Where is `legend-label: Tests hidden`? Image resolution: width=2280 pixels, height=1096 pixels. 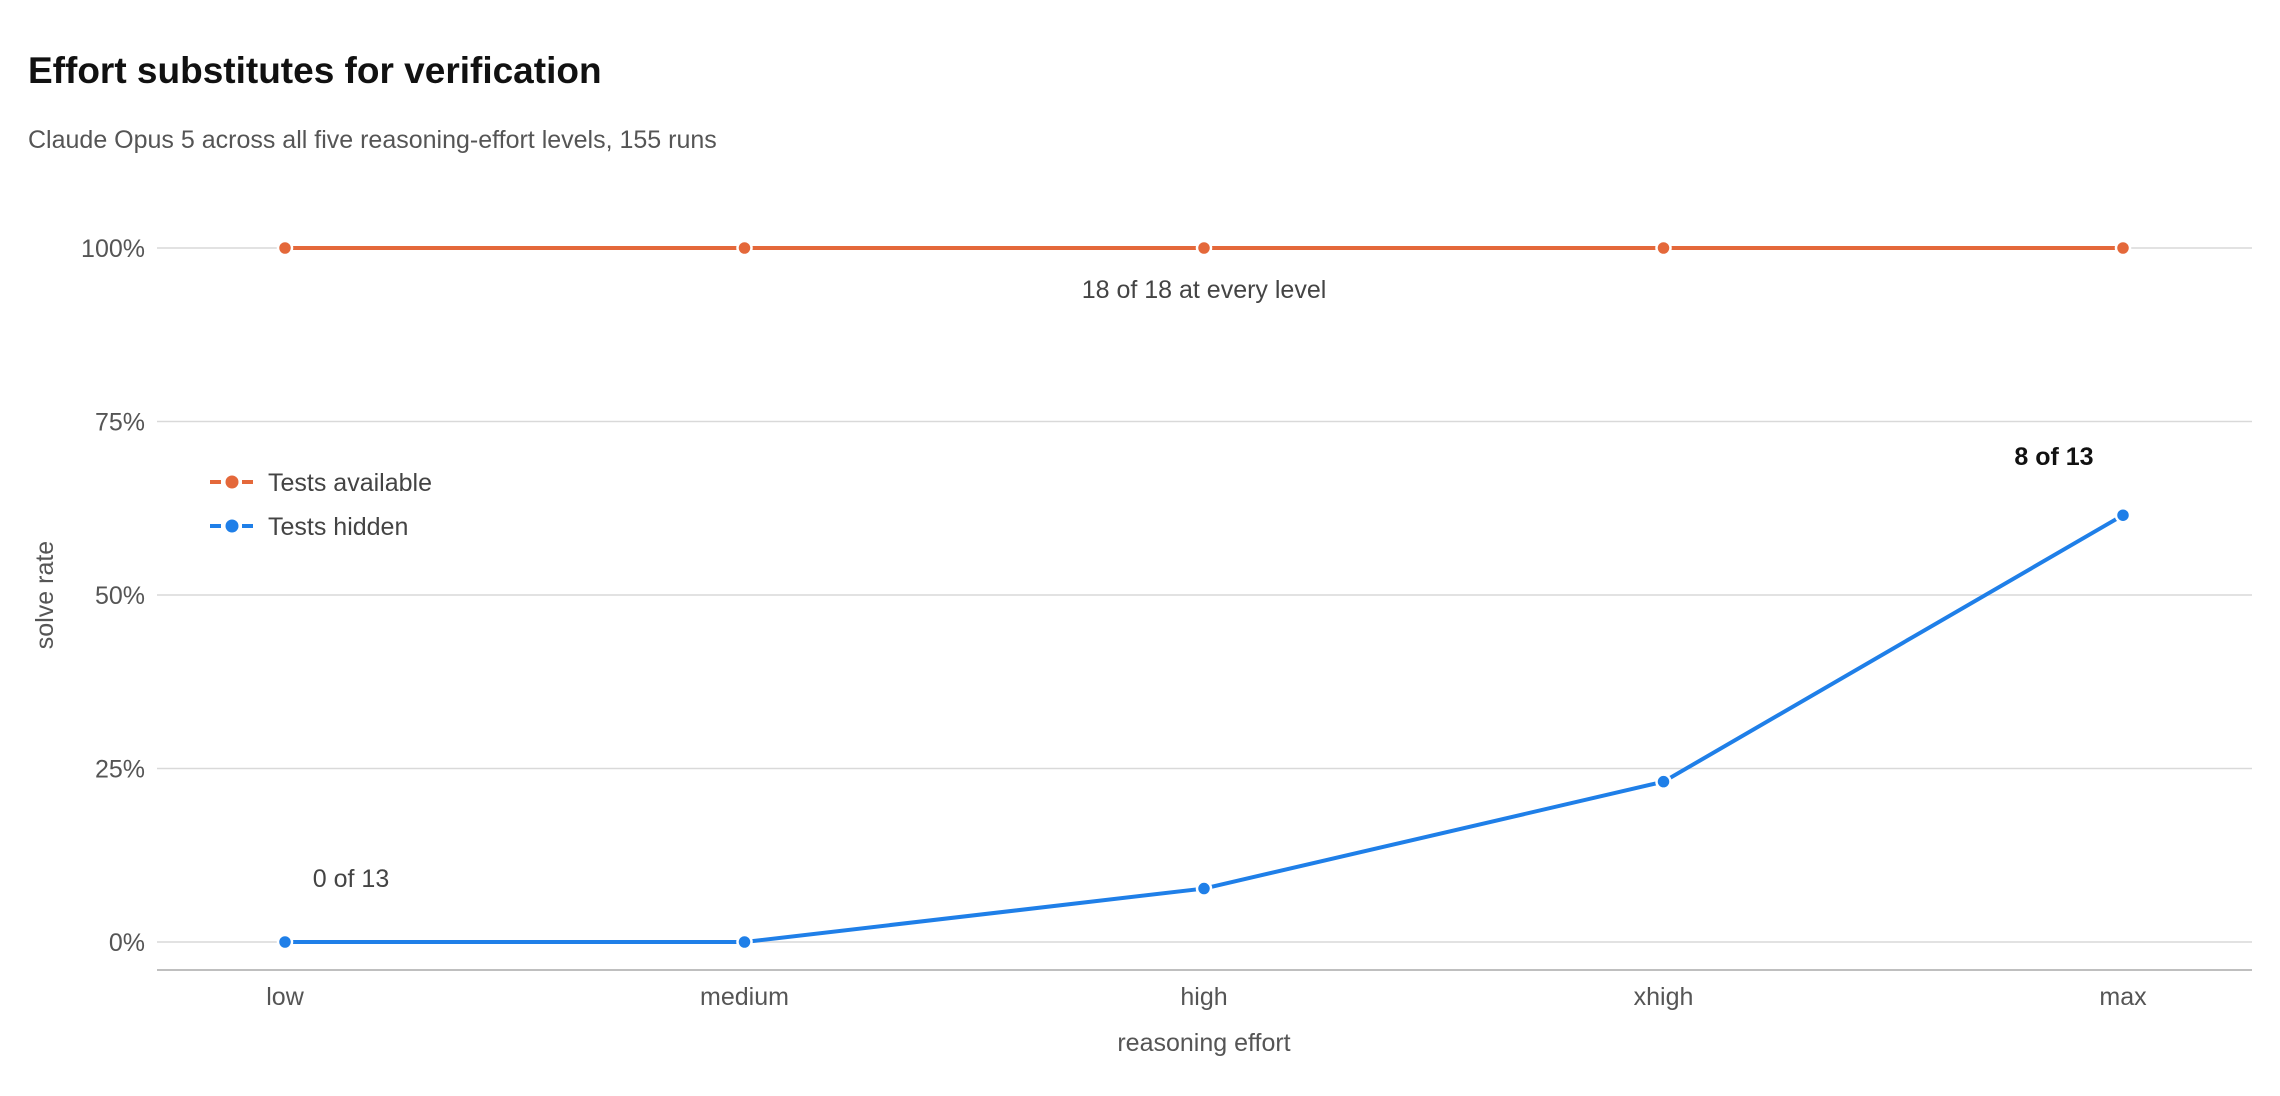 legend-label: Tests hidden is located at coordinates (338, 527).